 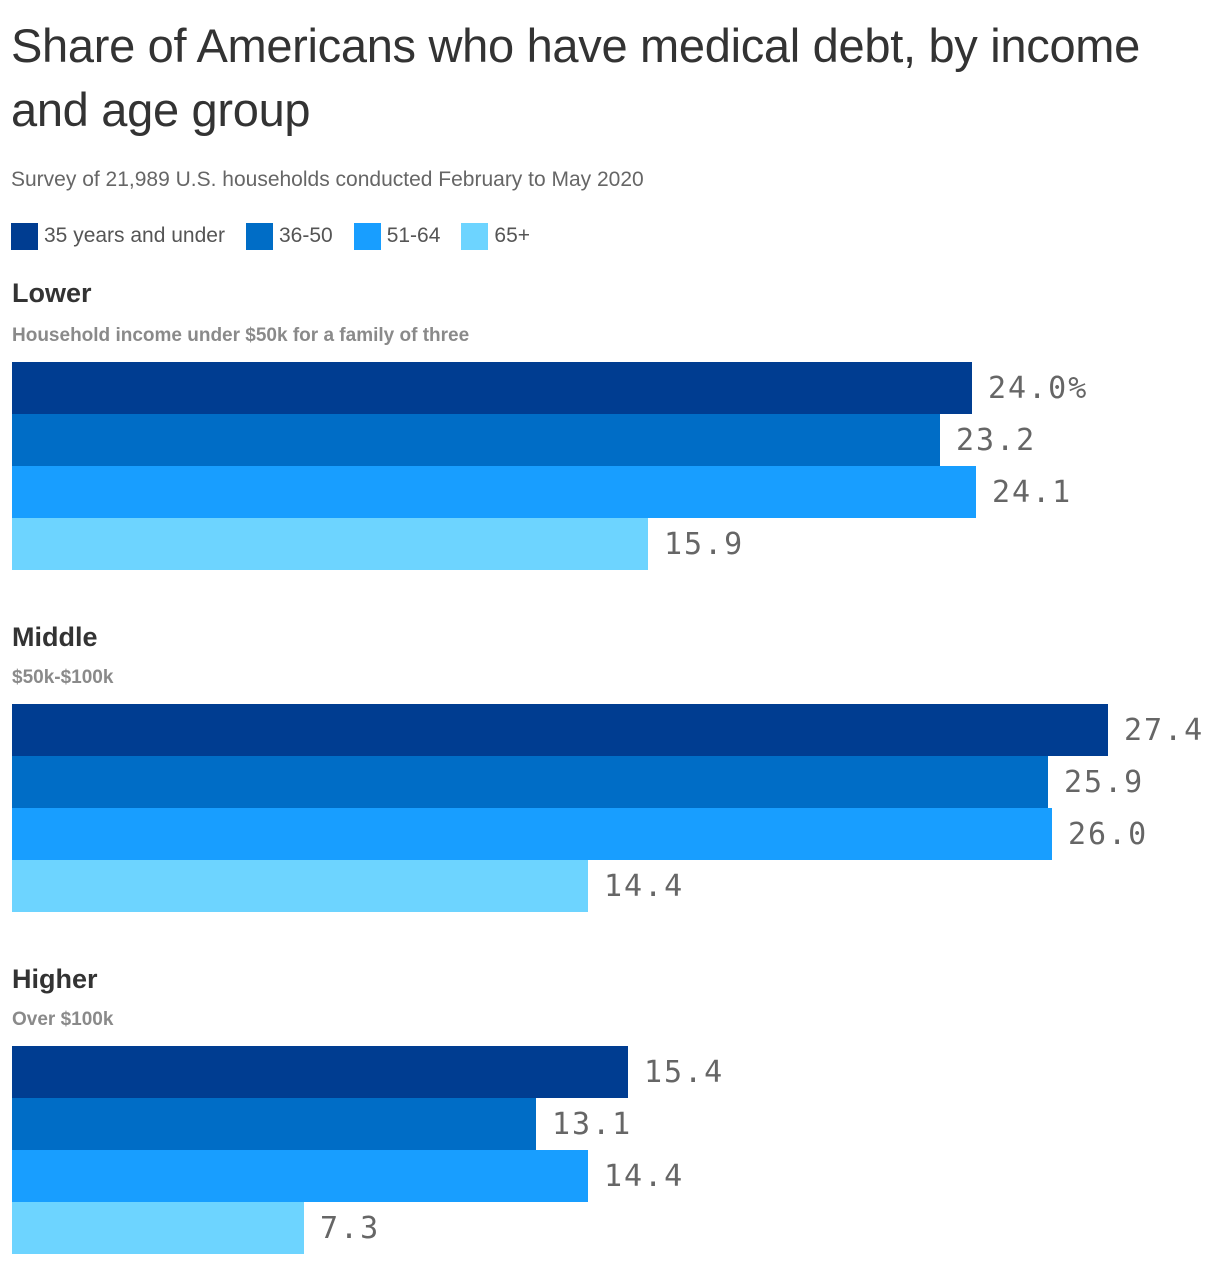 What do you see at coordinates (592, 1124) in the screenshot?
I see `bar-value-label: 13.1` at bounding box center [592, 1124].